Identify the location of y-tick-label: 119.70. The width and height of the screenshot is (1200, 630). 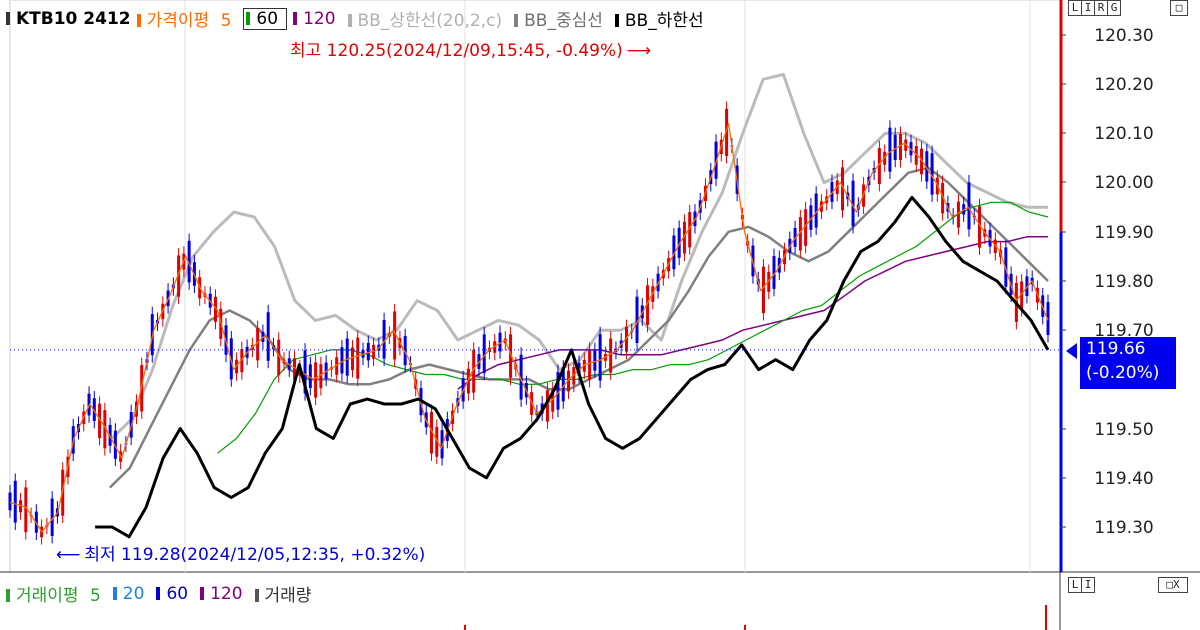
(1123, 331).